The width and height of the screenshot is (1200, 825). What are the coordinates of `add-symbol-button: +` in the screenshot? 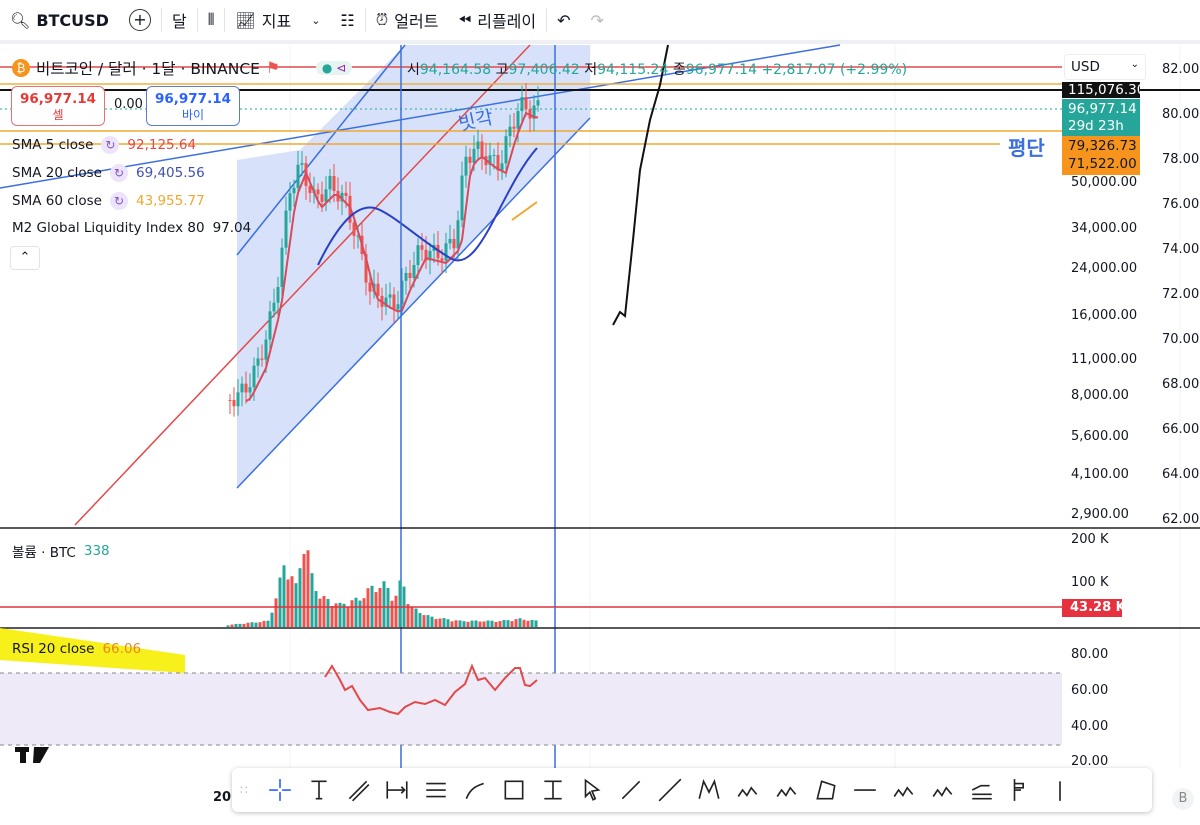 It's located at (140, 20).